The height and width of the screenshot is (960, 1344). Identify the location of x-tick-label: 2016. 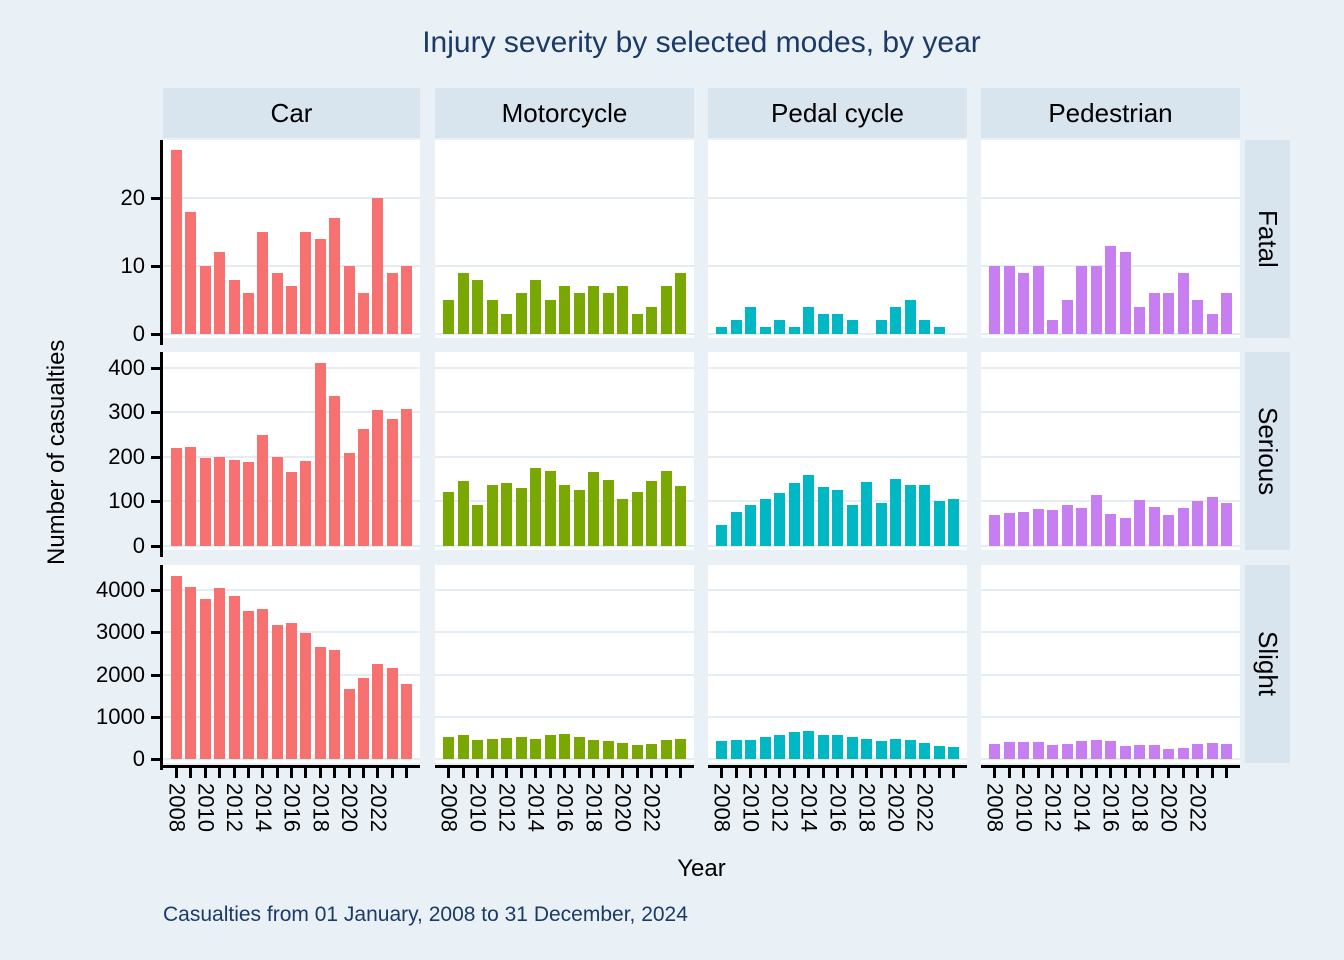
(1111, 807).